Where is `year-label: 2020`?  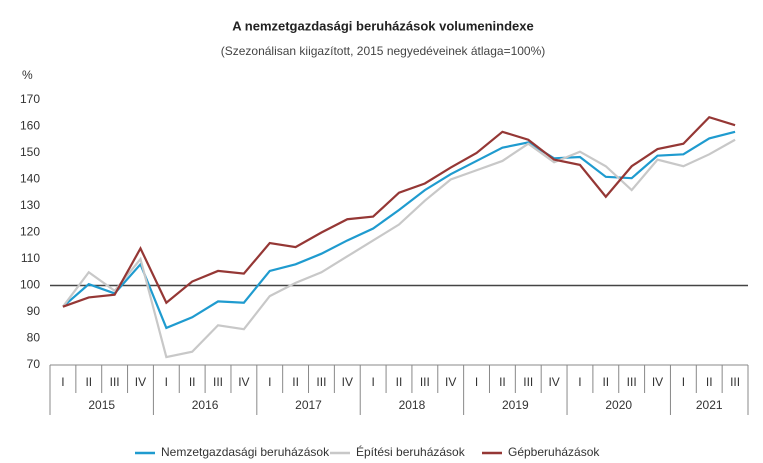 year-label: 2020 is located at coordinates (618, 405).